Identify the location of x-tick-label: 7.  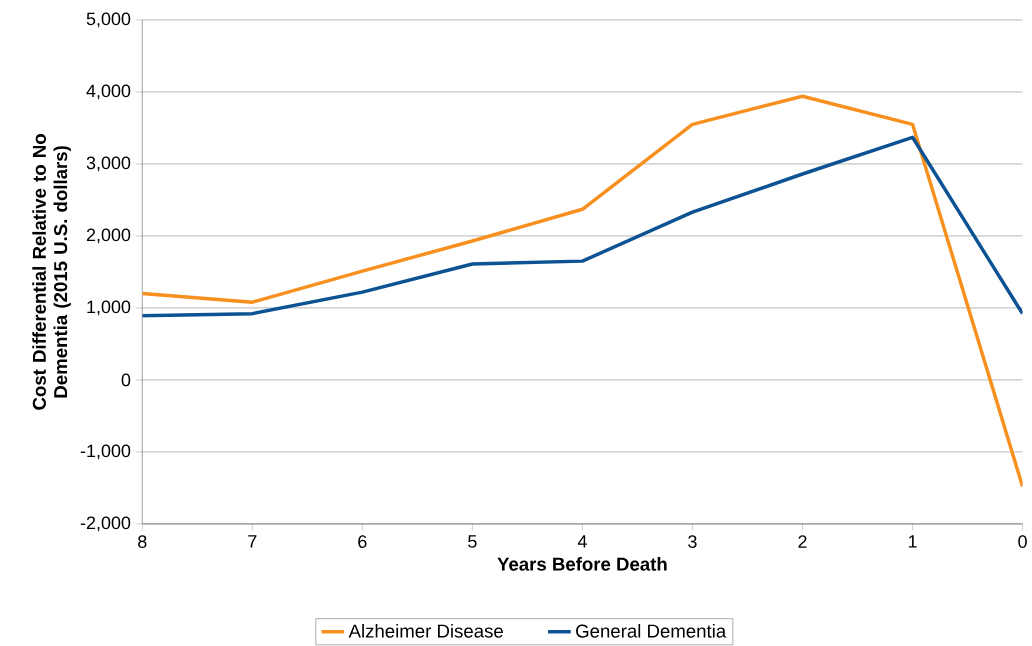
(252, 541).